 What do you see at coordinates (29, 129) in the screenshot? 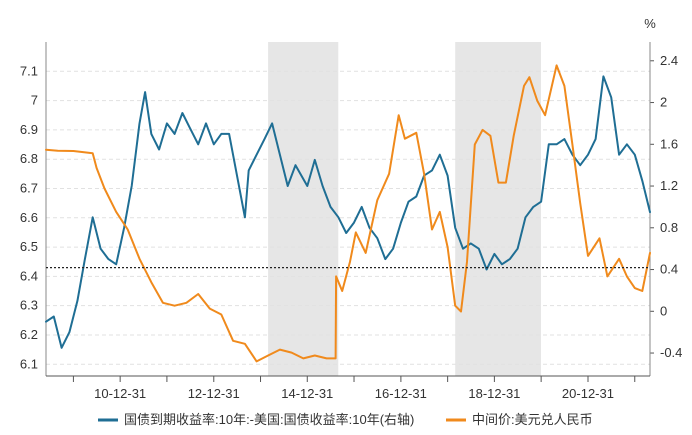
I see `y-left-tick-label: 6.9` at bounding box center [29, 129].